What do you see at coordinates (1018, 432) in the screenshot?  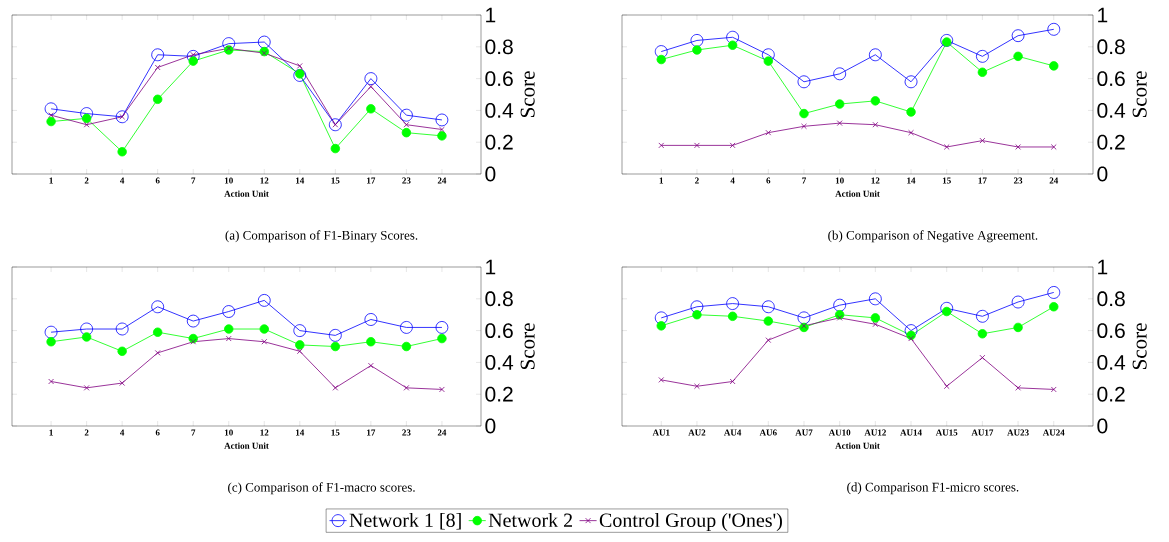 I see `x-tick-label: AU23` at bounding box center [1018, 432].